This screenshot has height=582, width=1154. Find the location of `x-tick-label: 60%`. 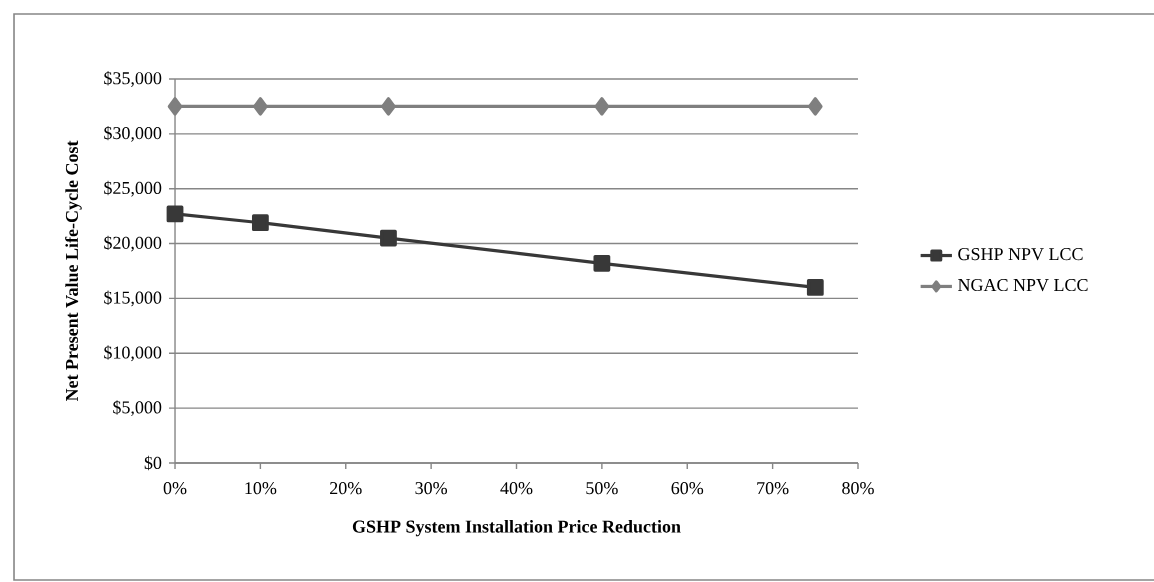

x-tick-label: 60% is located at coordinates (687, 488).